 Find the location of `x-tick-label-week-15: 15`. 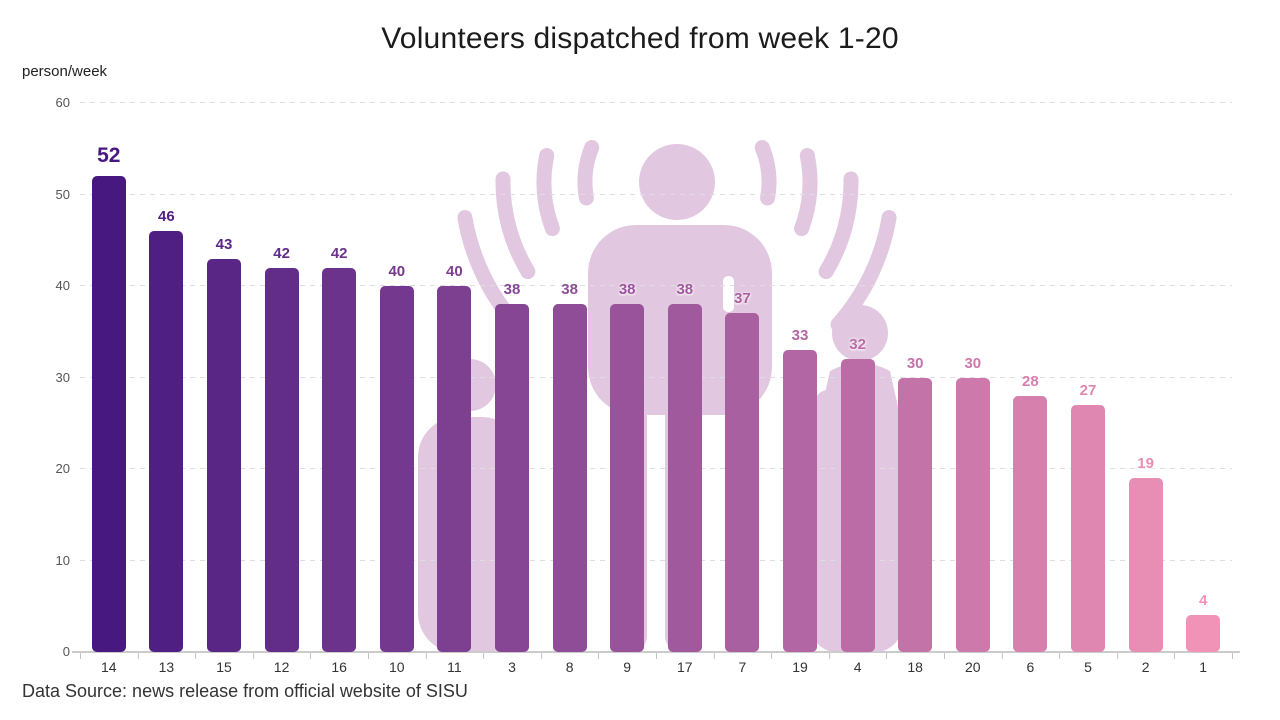

x-tick-label-week-15: 15 is located at coordinates (224, 667).